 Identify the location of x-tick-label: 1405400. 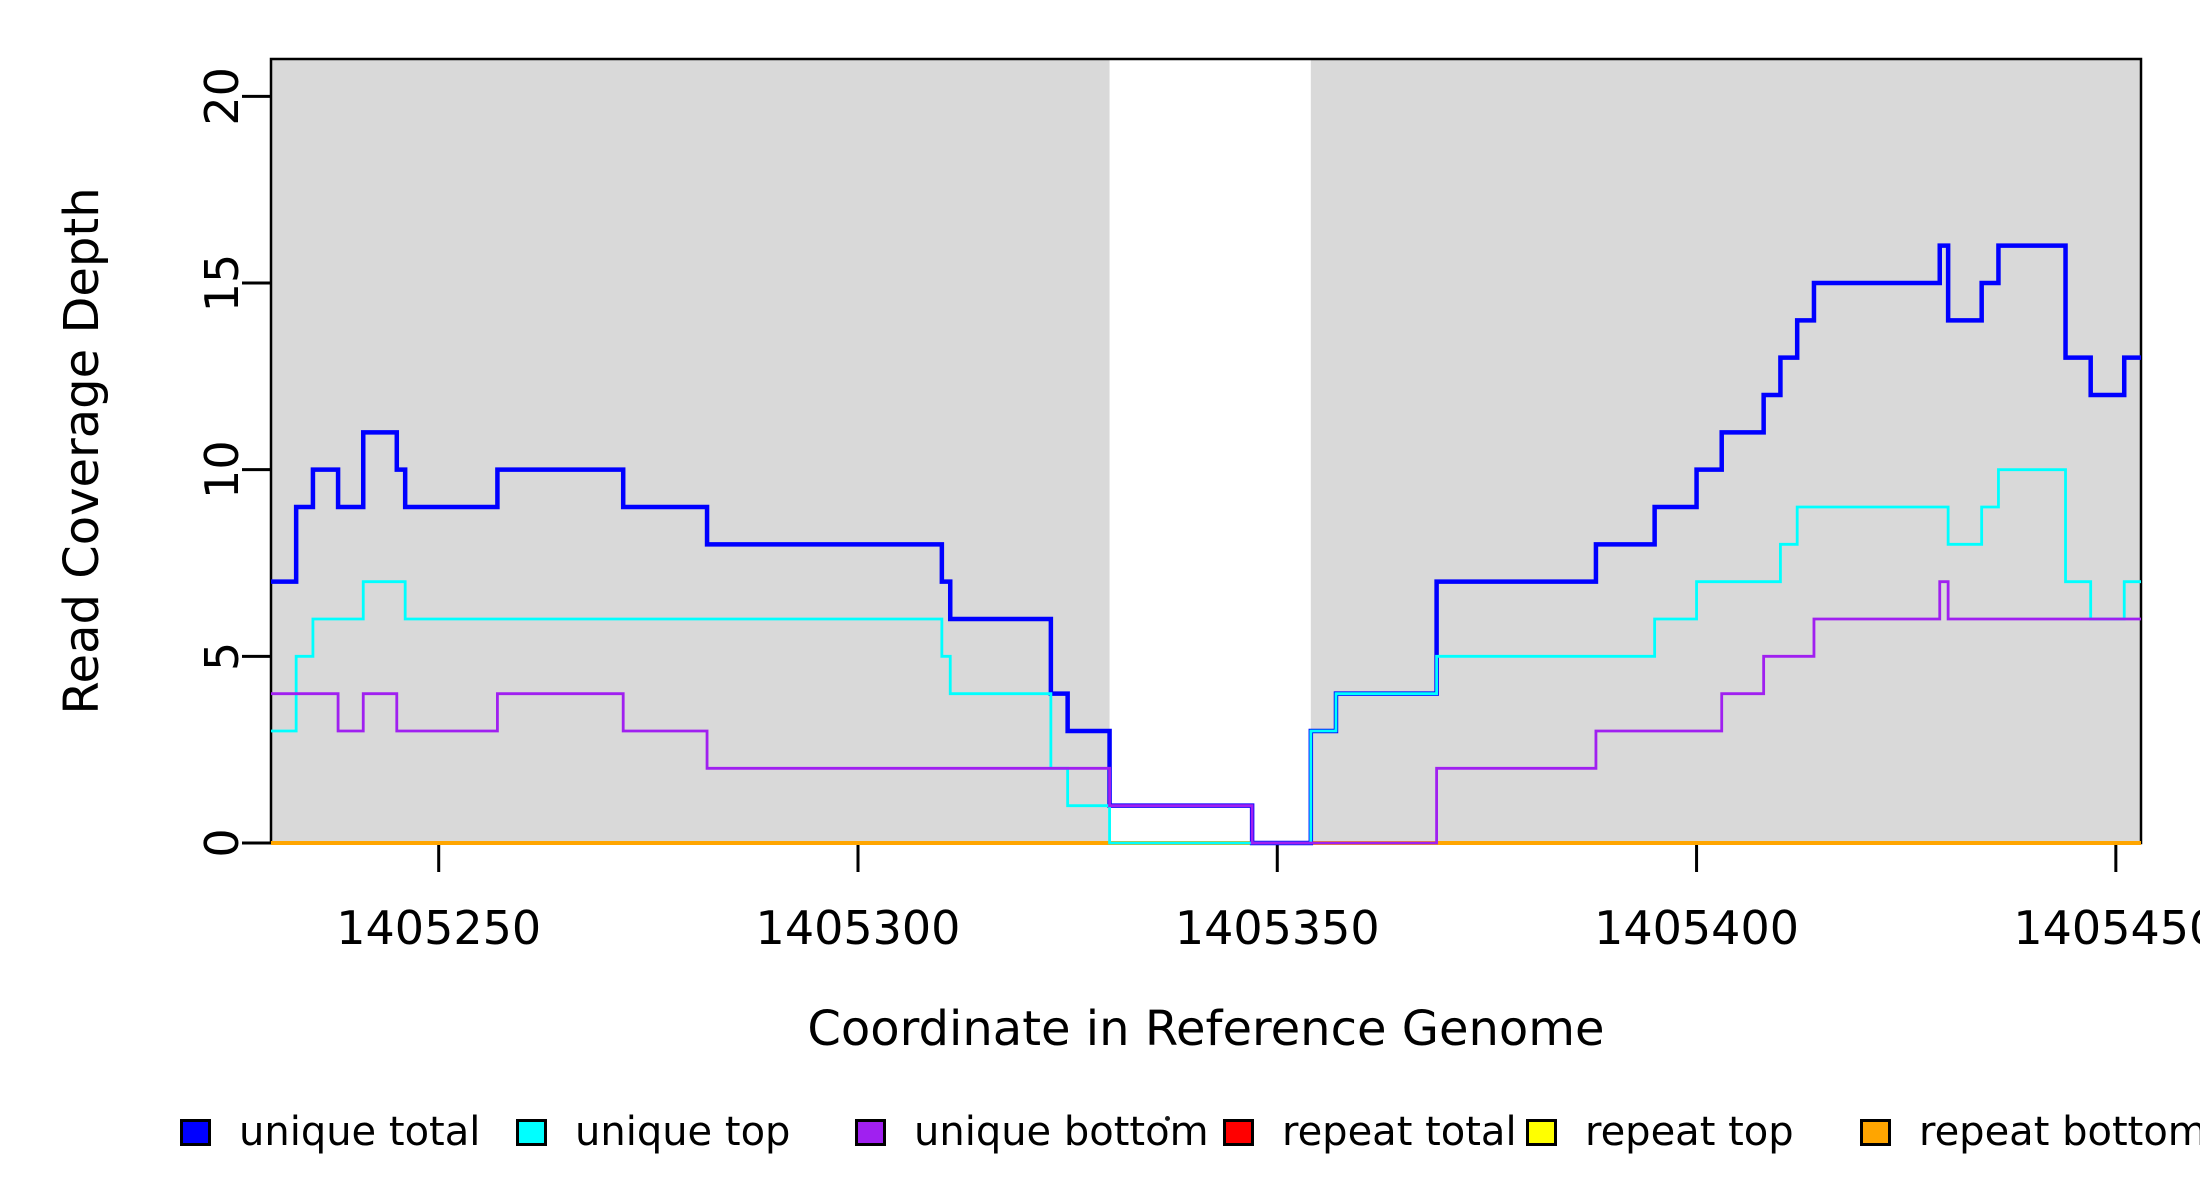
(1696, 928).